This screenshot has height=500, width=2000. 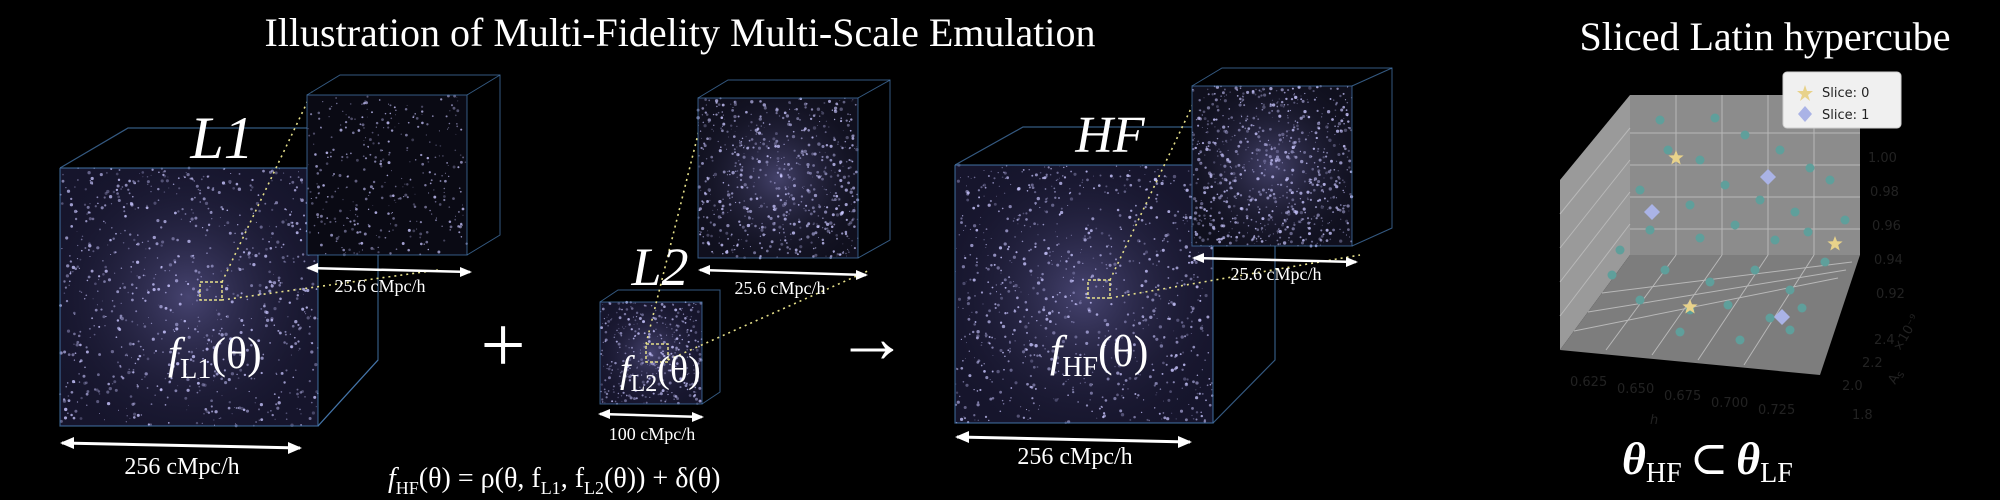 What do you see at coordinates (1896, 377) in the screenshot?
I see `y-axis-label: As` at bounding box center [1896, 377].